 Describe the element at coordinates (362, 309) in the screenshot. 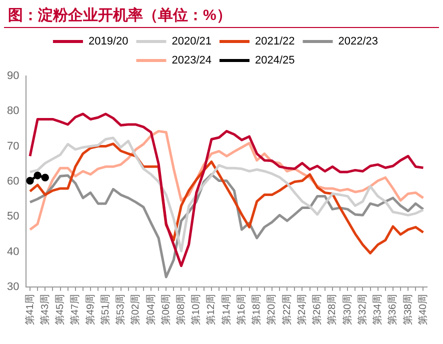

I see `x-tick-label: 第32周` at that location.